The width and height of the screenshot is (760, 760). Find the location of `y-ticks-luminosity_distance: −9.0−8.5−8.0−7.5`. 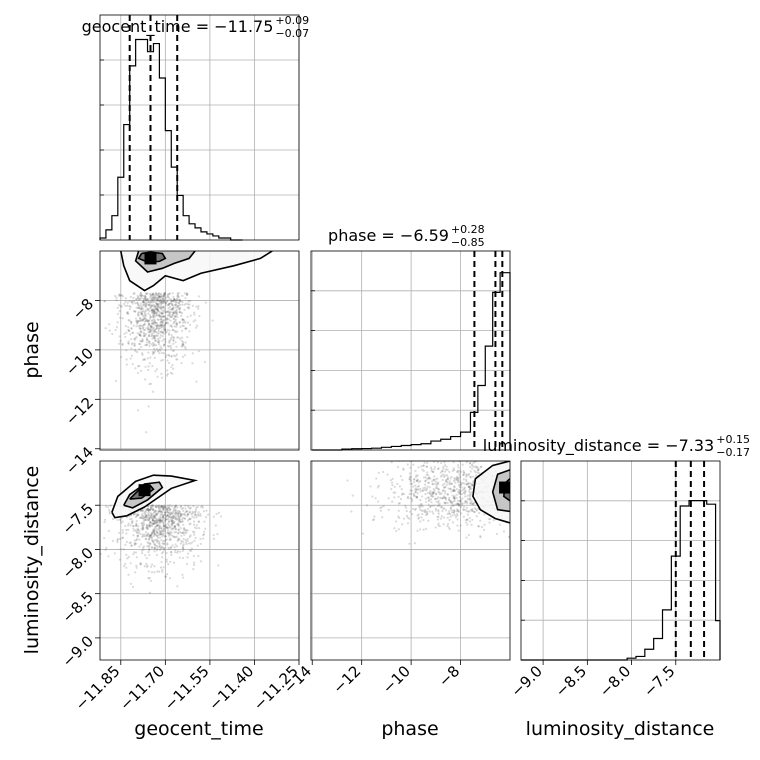

y-ticks-luminosity_distance: −9.0−8.5−8.0−7.5 is located at coordinates (79, 585).